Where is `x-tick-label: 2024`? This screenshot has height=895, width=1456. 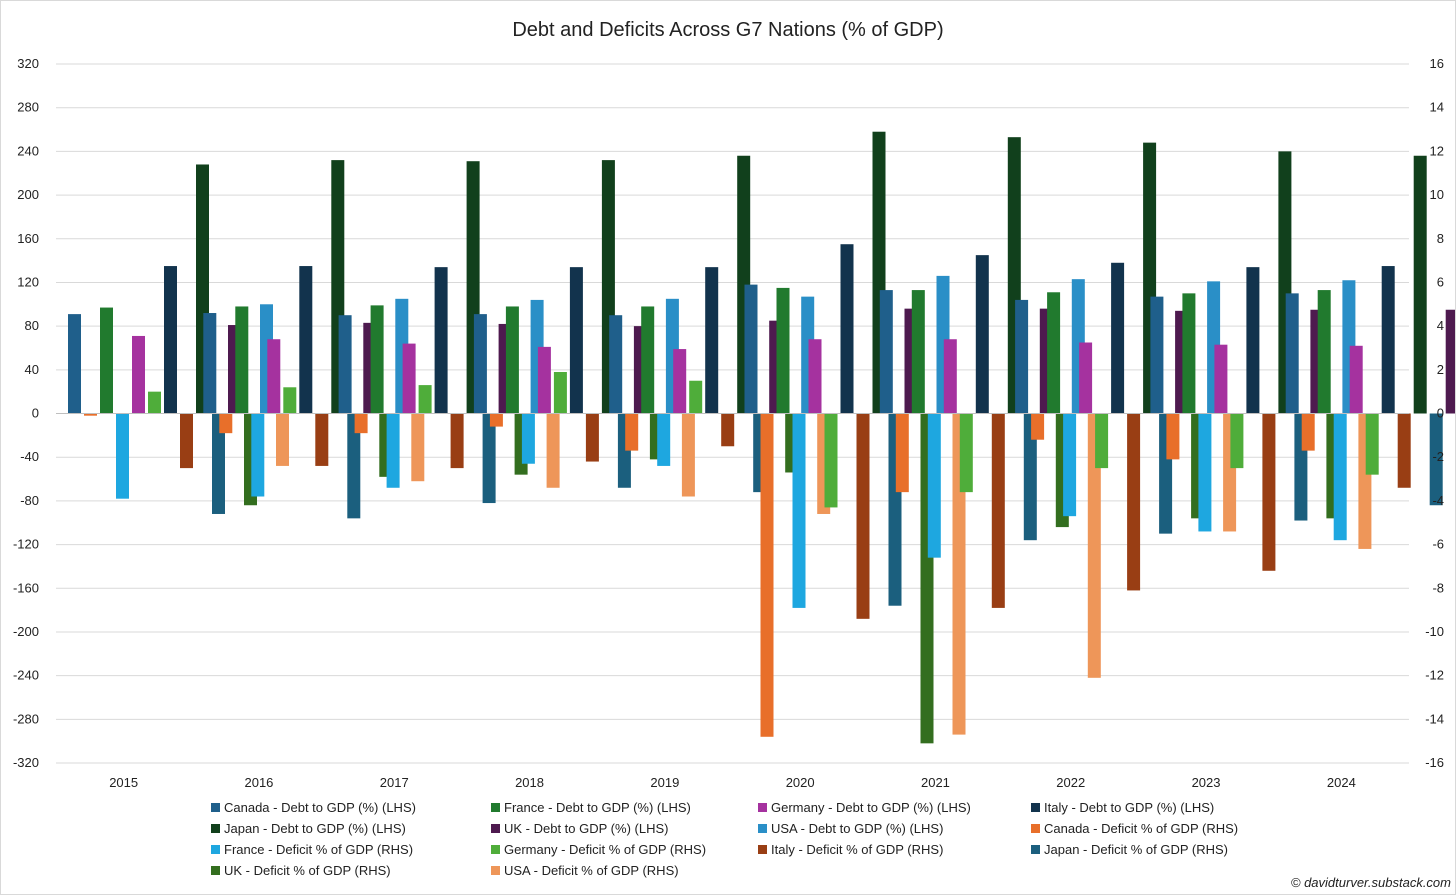 x-tick-label: 2024 is located at coordinates (1341, 782).